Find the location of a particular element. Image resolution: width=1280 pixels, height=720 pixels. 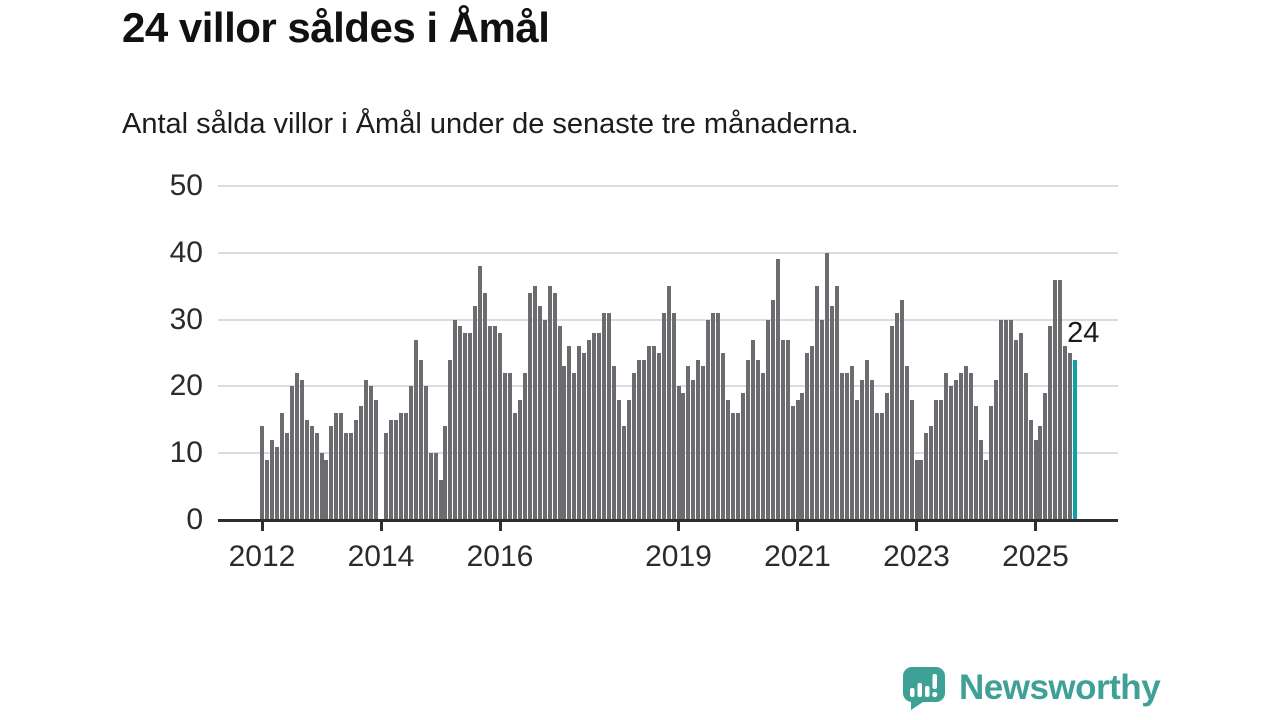

x-axis-label: 2016 is located at coordinates (500, 556).